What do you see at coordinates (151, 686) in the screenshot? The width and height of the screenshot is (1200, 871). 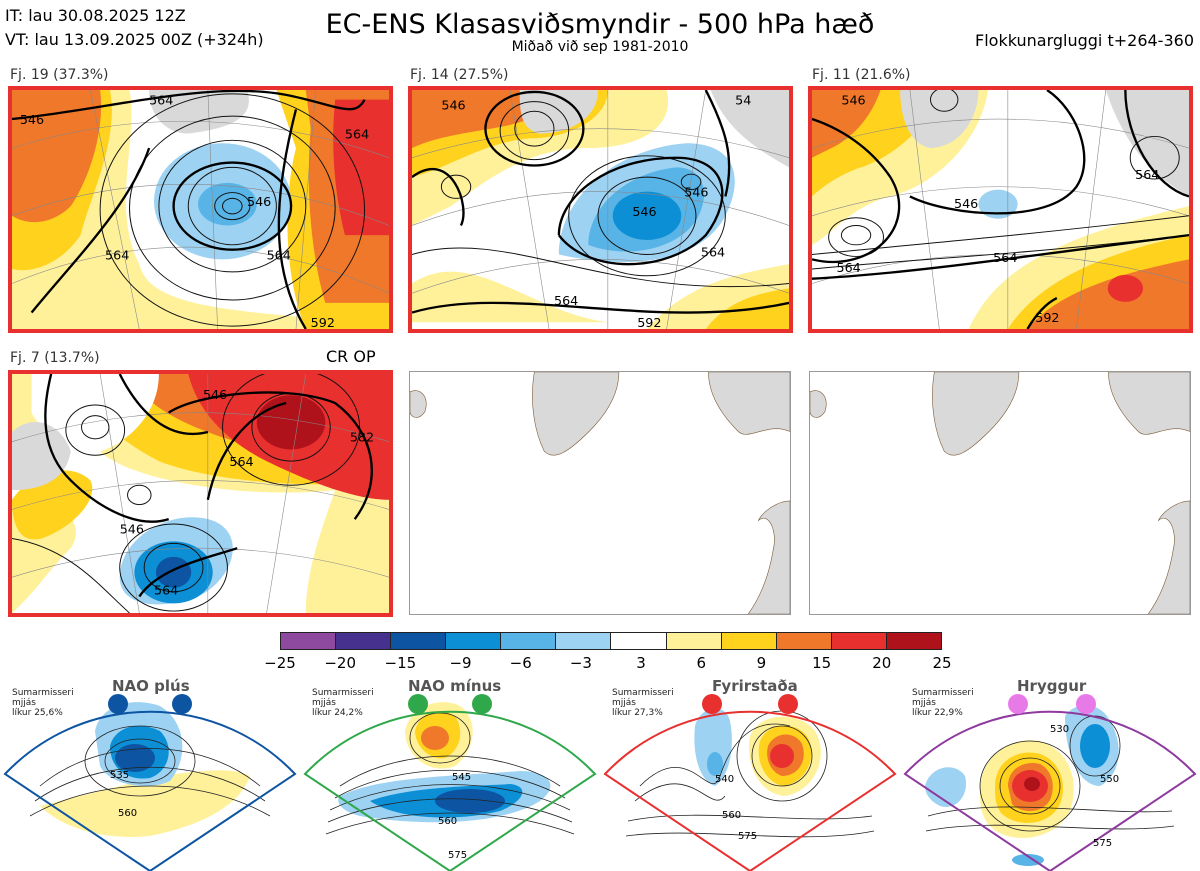 I see `regime-name: NAO plús` at bounding box center [151, 686].